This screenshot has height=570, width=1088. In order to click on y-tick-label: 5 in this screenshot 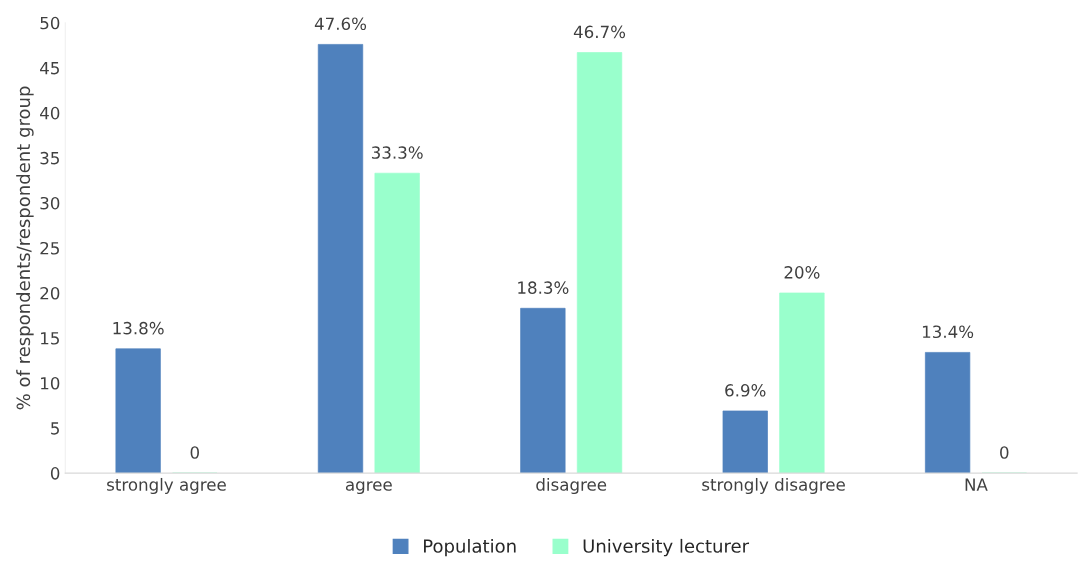, I will do `click(55, 428)`.